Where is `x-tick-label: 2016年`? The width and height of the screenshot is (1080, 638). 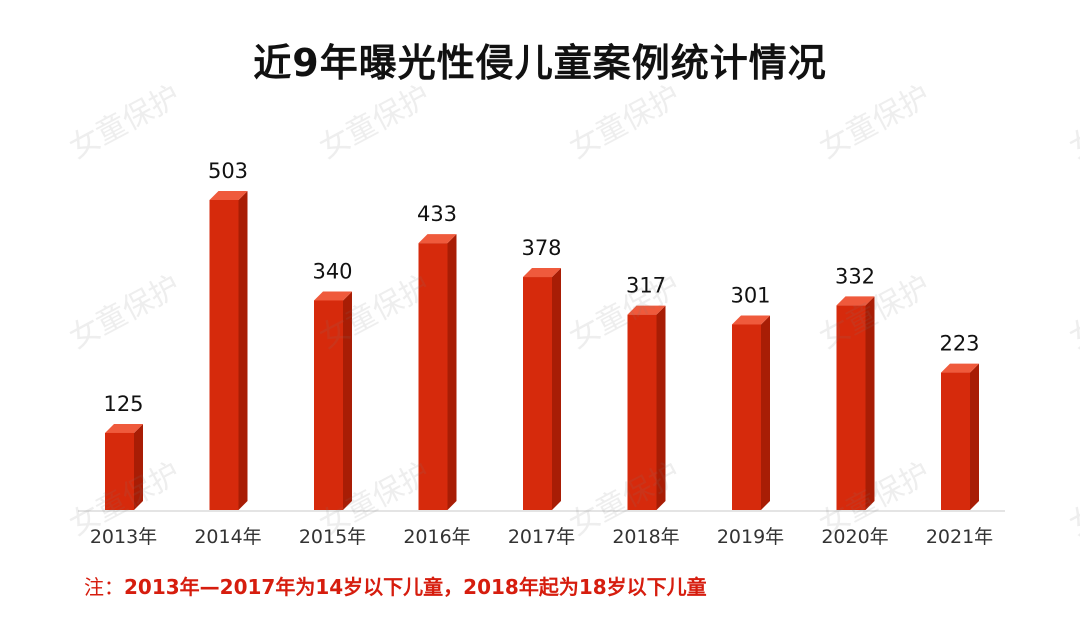
x-tick-label: 2016年 is located at coordinates (436, 537).